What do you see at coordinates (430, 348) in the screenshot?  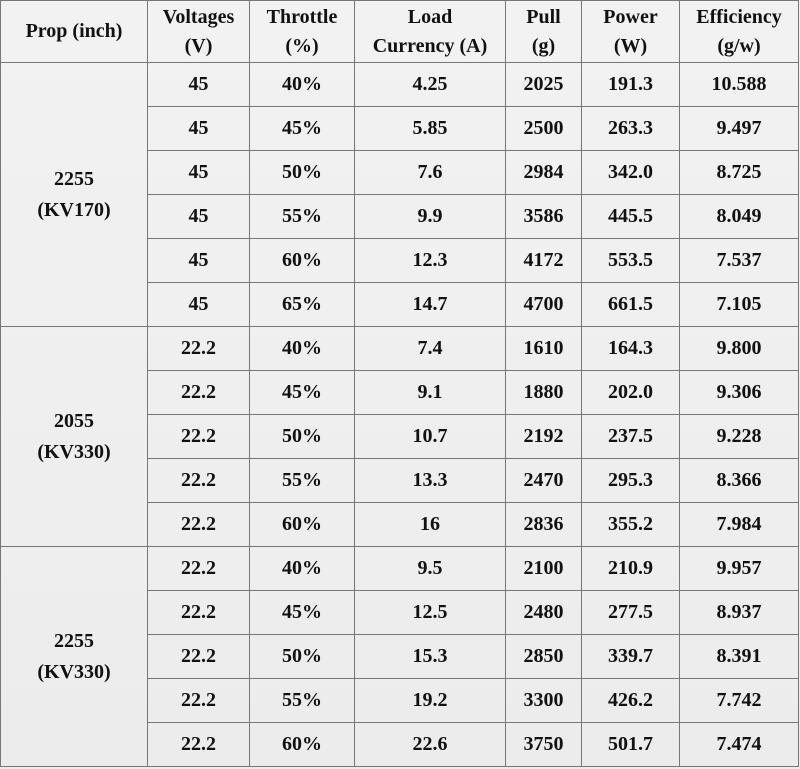 I see `load-cell: 7.4` at bounding box center [430, 348].